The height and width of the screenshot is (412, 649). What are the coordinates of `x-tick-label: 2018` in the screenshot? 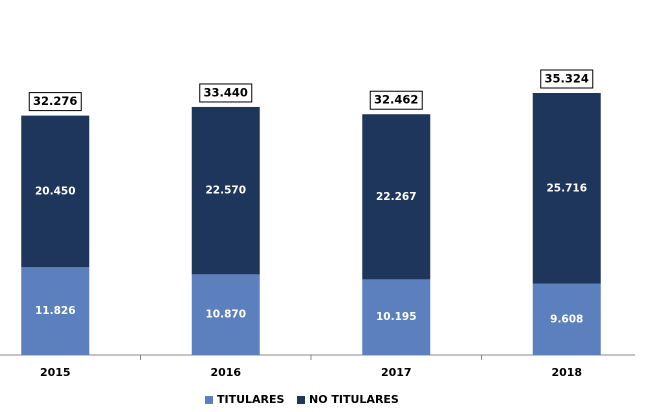 It's located at (566, 372).